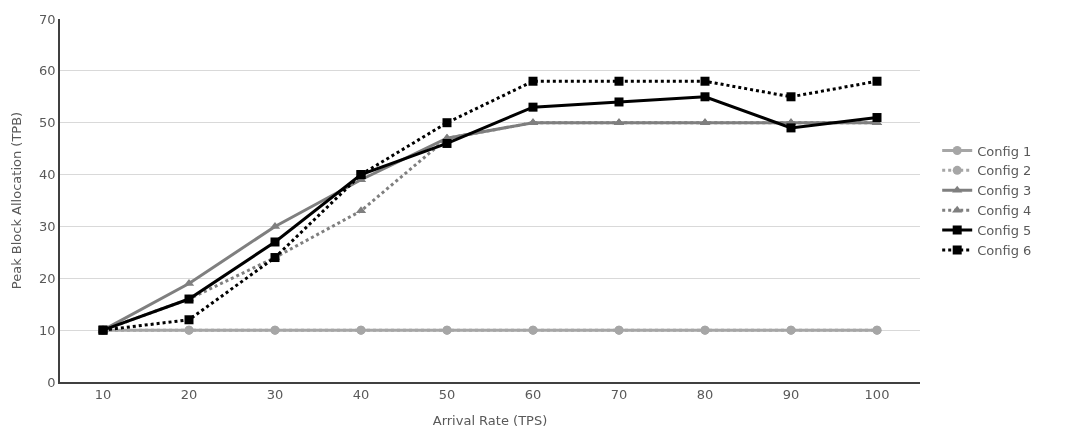  I want to click on y-tick-label: 50, so click(47, 123).